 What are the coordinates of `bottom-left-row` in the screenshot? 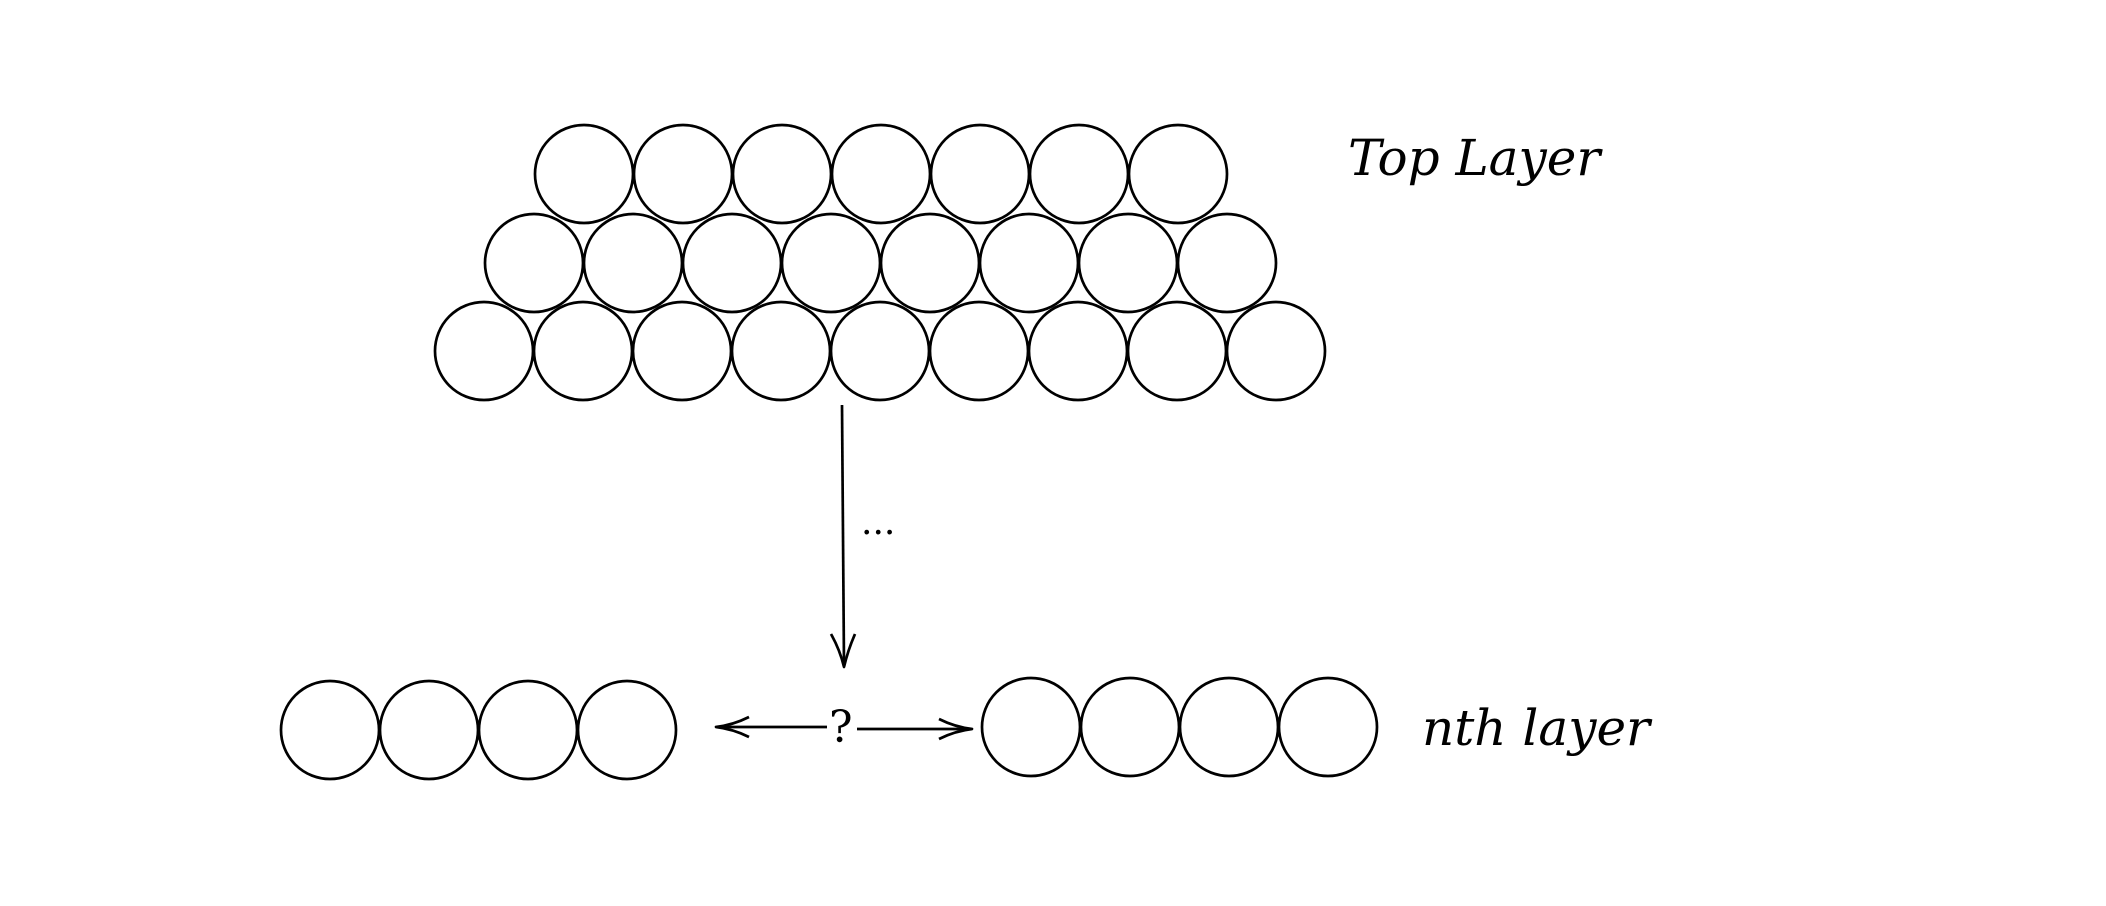 It's located at (478, 730).